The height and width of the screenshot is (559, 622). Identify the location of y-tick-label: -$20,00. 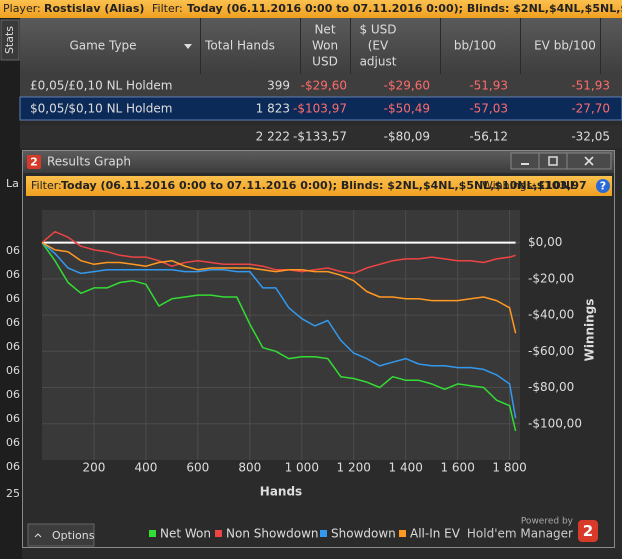
(551, 278).